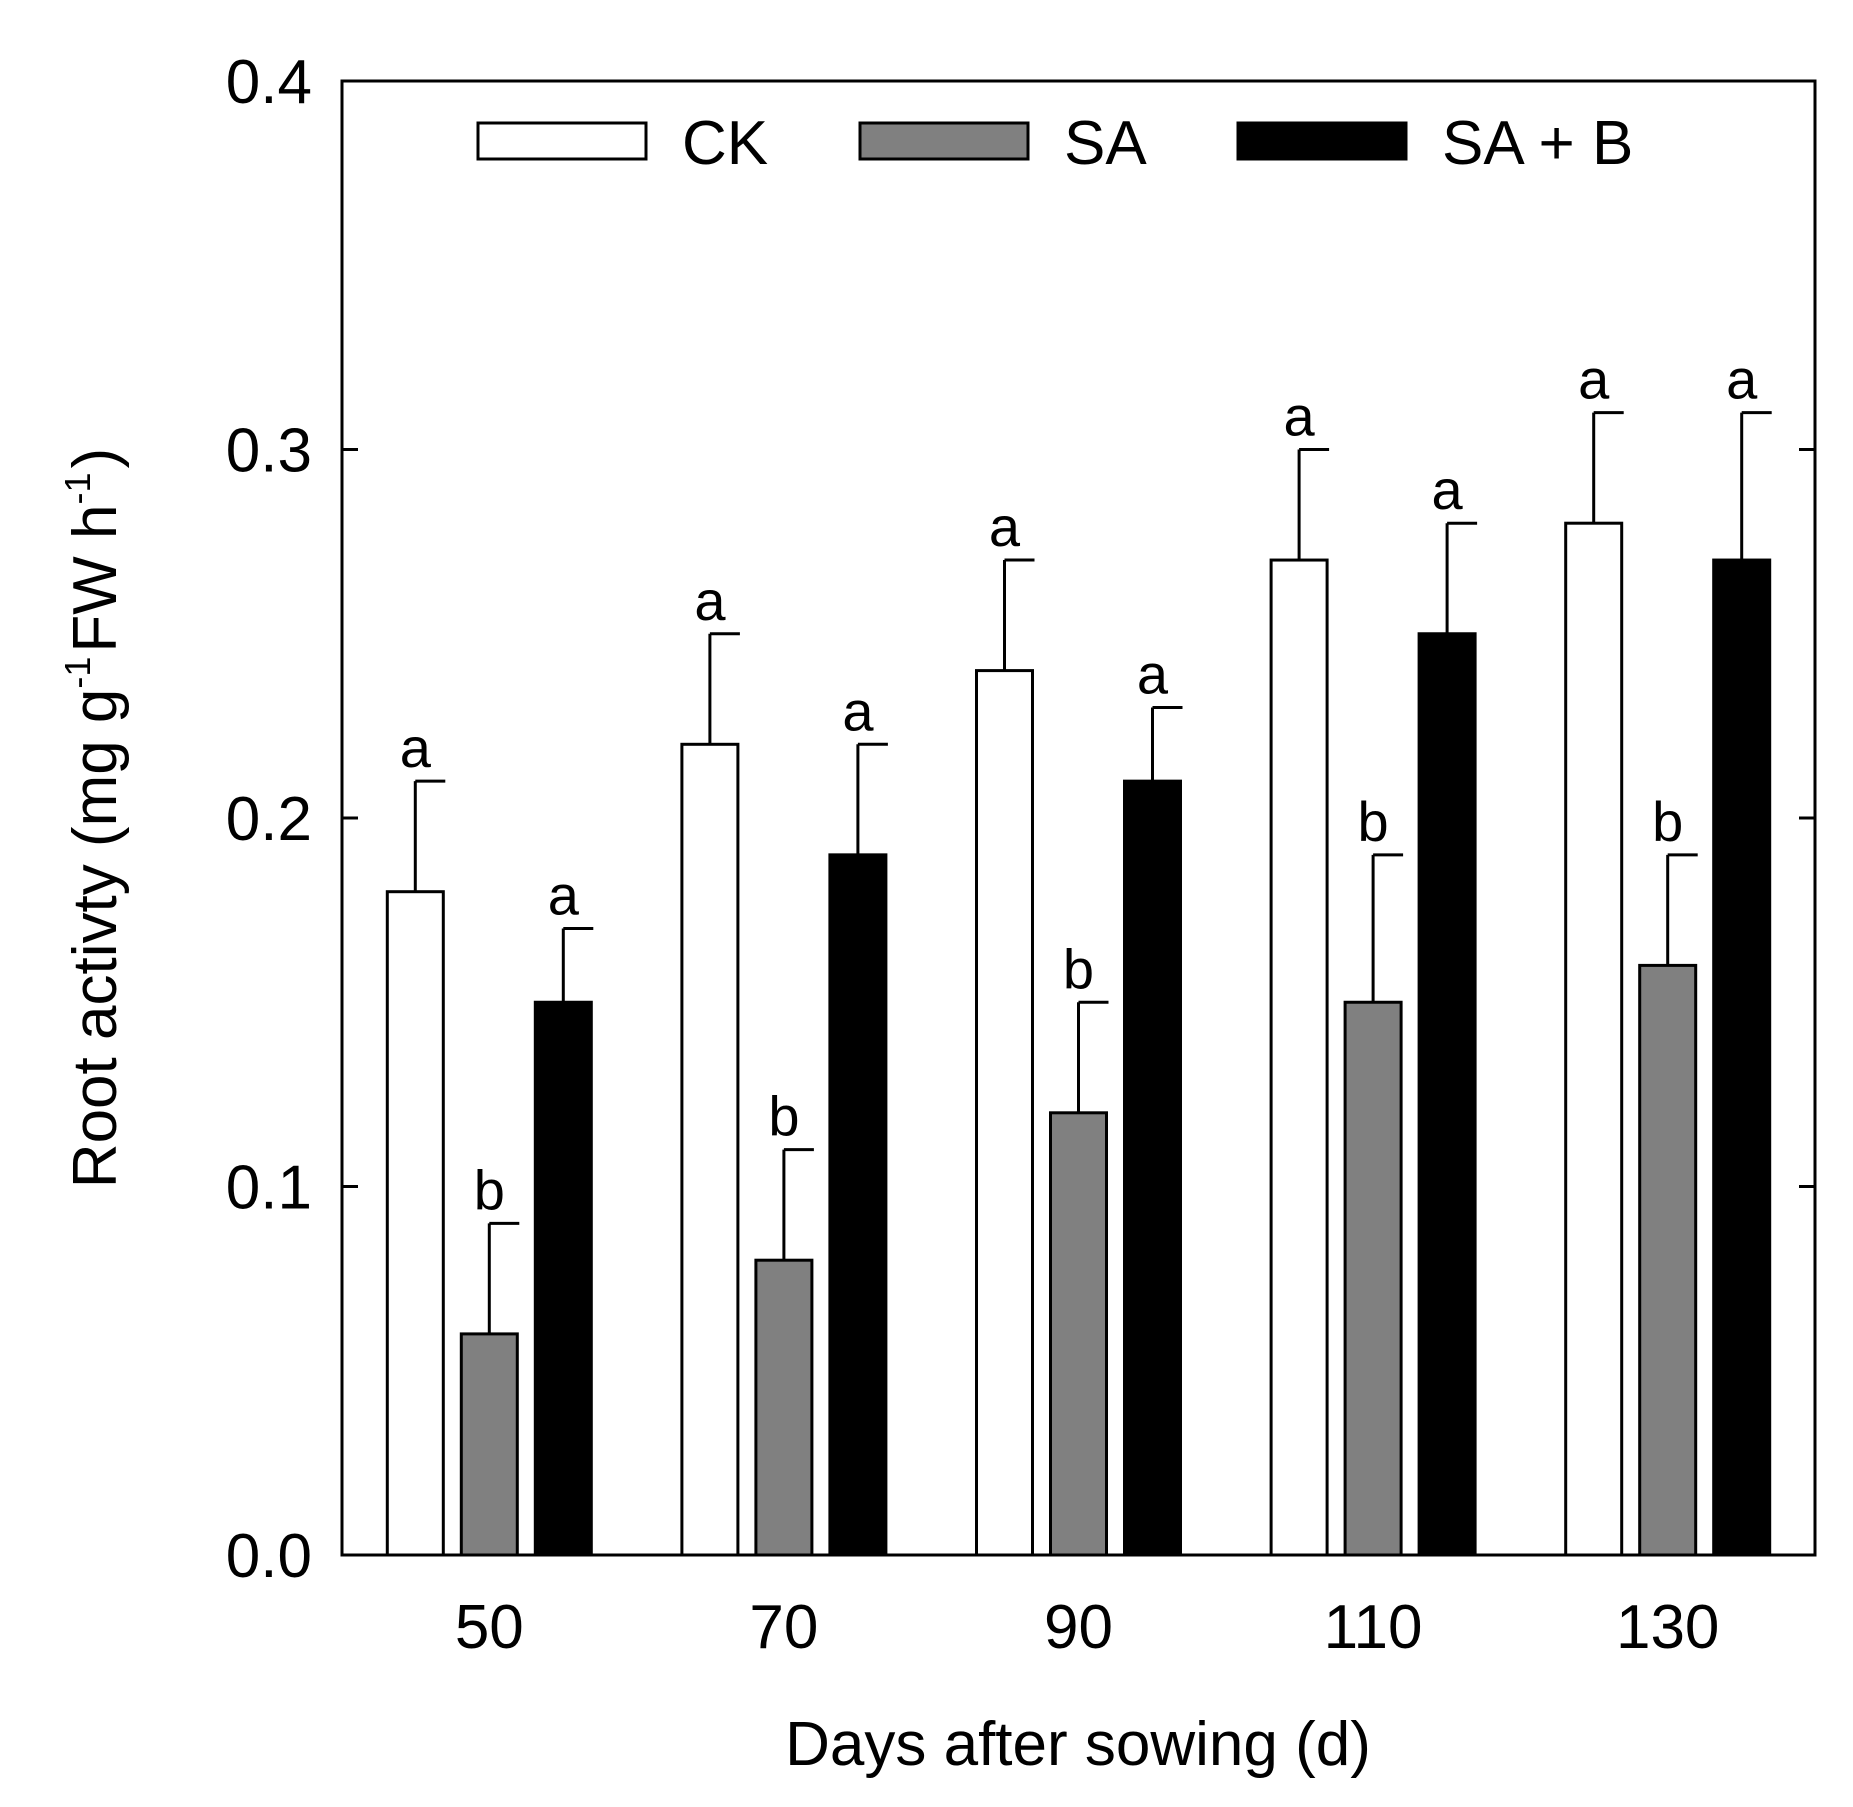  Describe the element at coordinates (489, 1627) in the screenshot. I see `x-tick-label: 50` at that location.